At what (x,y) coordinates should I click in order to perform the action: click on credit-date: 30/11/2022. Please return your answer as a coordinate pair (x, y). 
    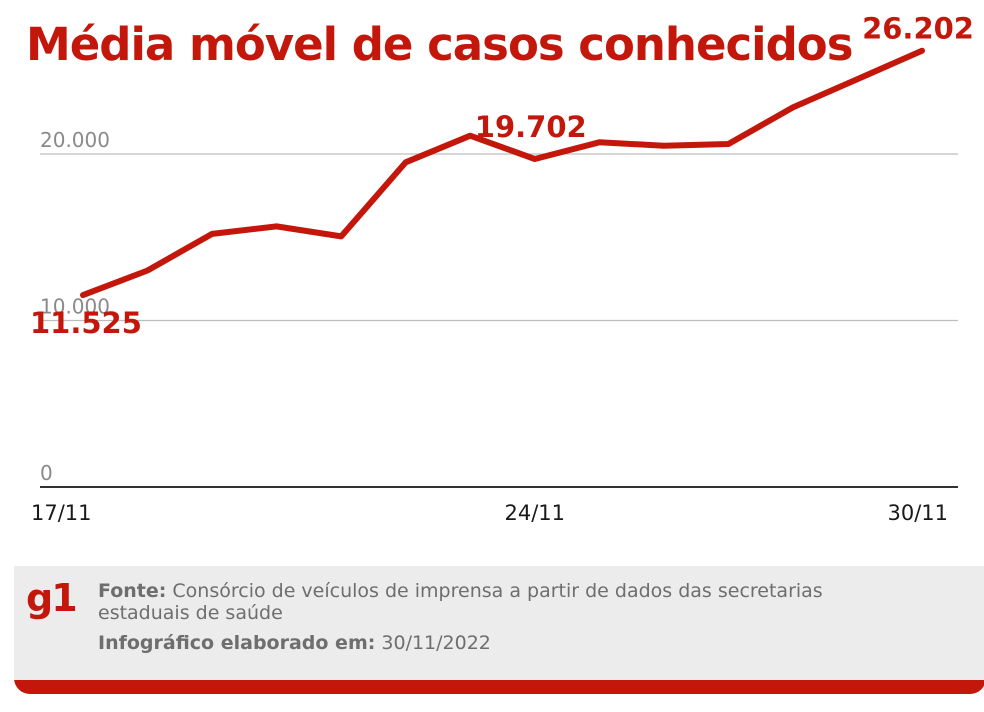
    Looking at the image, I should click on (436, 643).